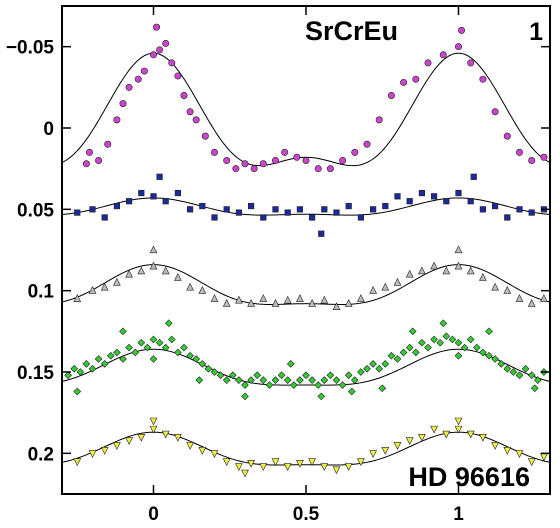 This screenshot has height=528, width=560. Describe the element at coordinates (536, 32) in the screenshot. I see `panel-label: 1` at that location.